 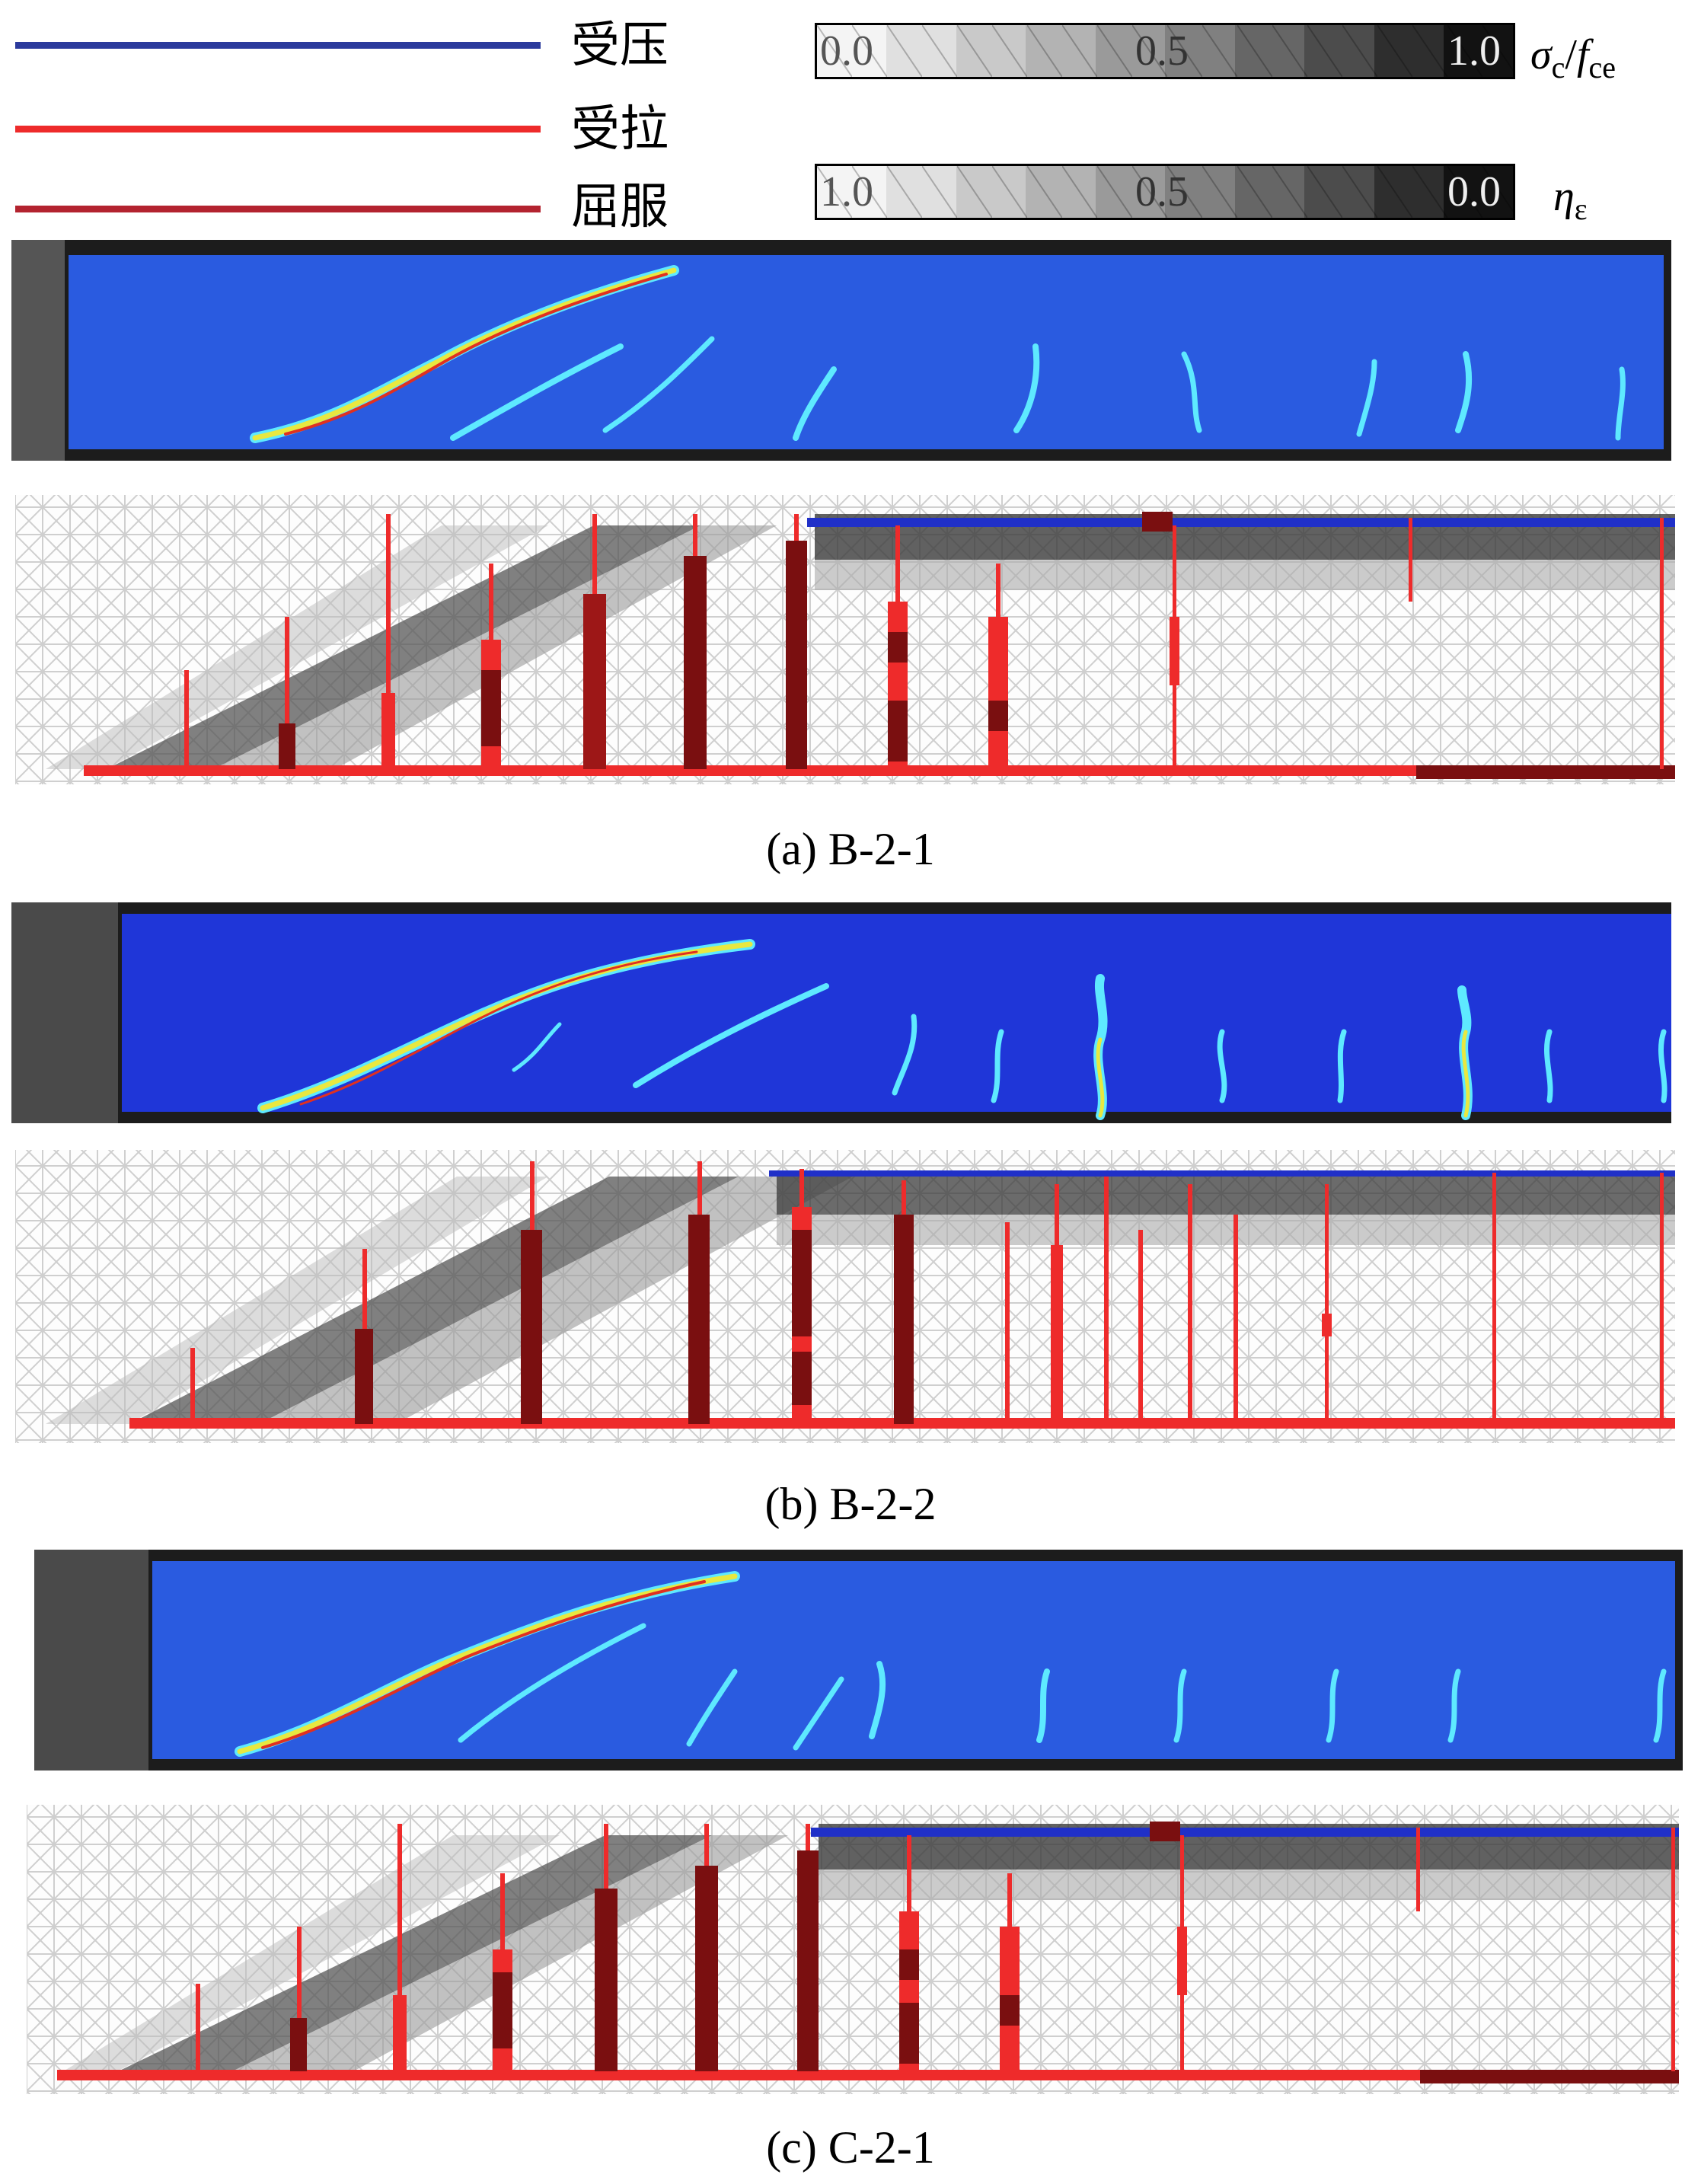 What do you see at coordinates (620, 129) in the screenshot?
I see `legend-label-tension: 受拉` at bounding box center [620, 129].